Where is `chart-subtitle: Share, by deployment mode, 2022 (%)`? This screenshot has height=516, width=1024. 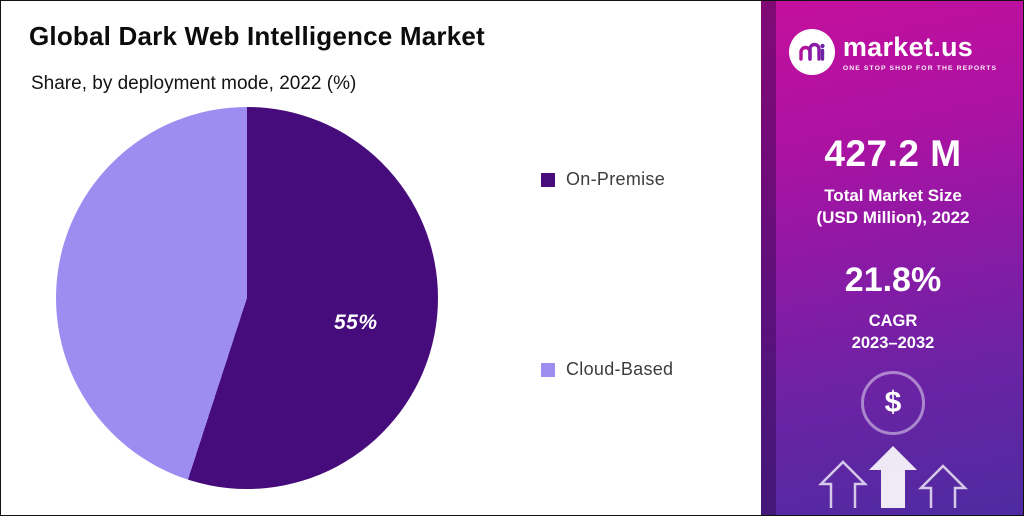 chart-subtitle: Share, by deployment mode, 2022 (%) is located at coordinates (194, 83).